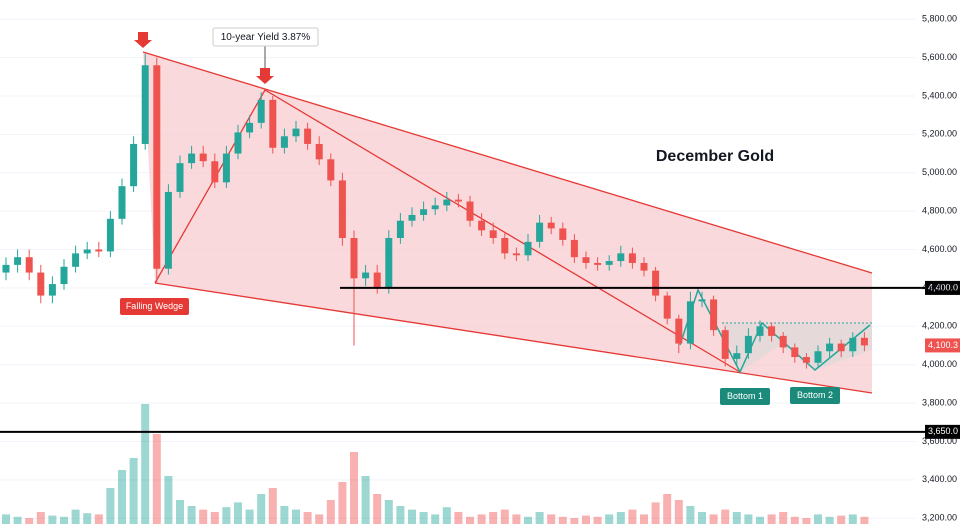 This screenshot has width=960, height=524. I want to click on level-label: 4,400.0, so click(943, 287).